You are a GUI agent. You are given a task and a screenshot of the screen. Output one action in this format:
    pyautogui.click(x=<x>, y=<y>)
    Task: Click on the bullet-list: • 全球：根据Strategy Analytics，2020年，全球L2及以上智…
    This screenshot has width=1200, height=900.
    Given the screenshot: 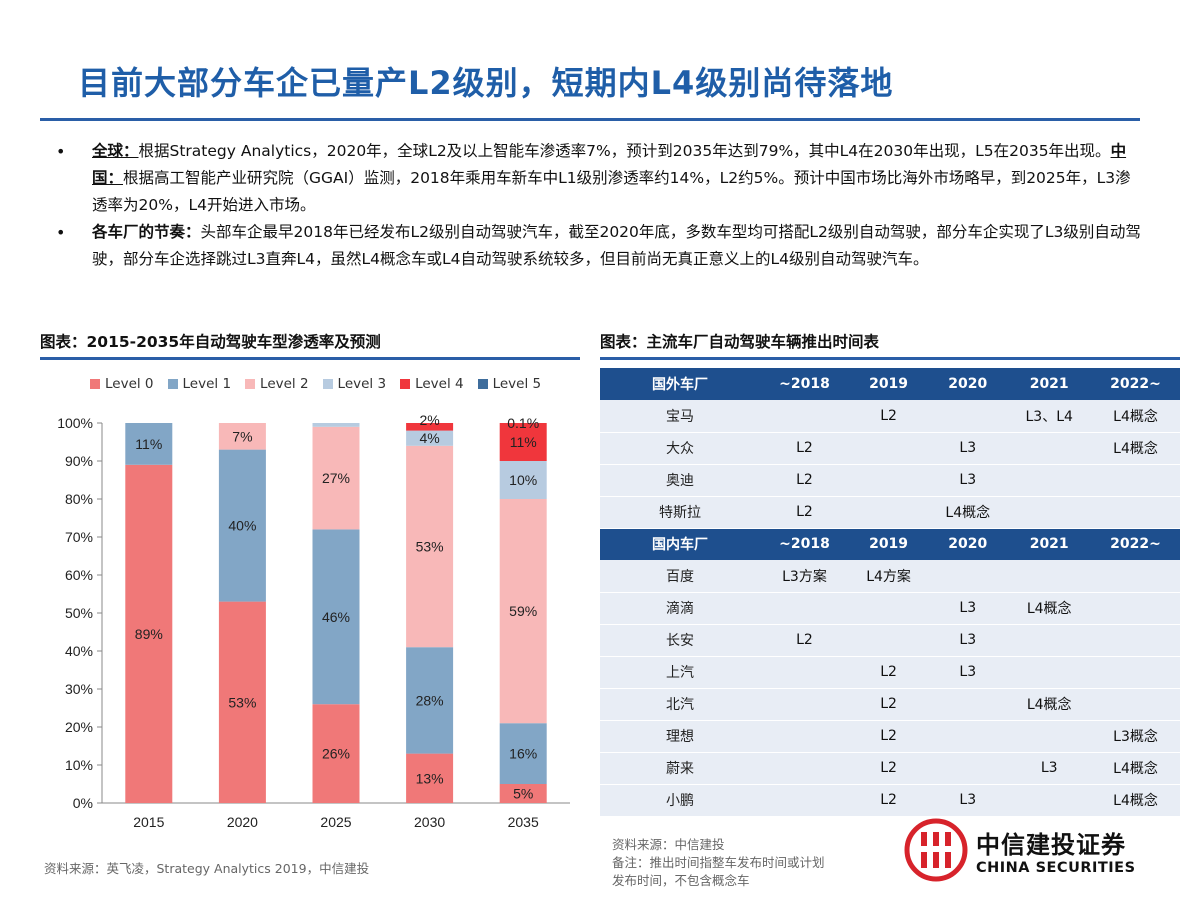 What is the action you would take?
    pyautogui.click(x=601, y=205)
    